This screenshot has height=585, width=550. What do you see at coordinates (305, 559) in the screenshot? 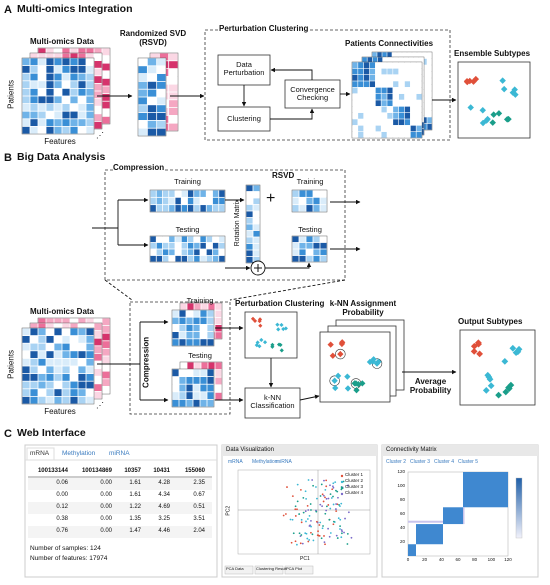
I see `label: PC1` at bounding box center [305, 559].